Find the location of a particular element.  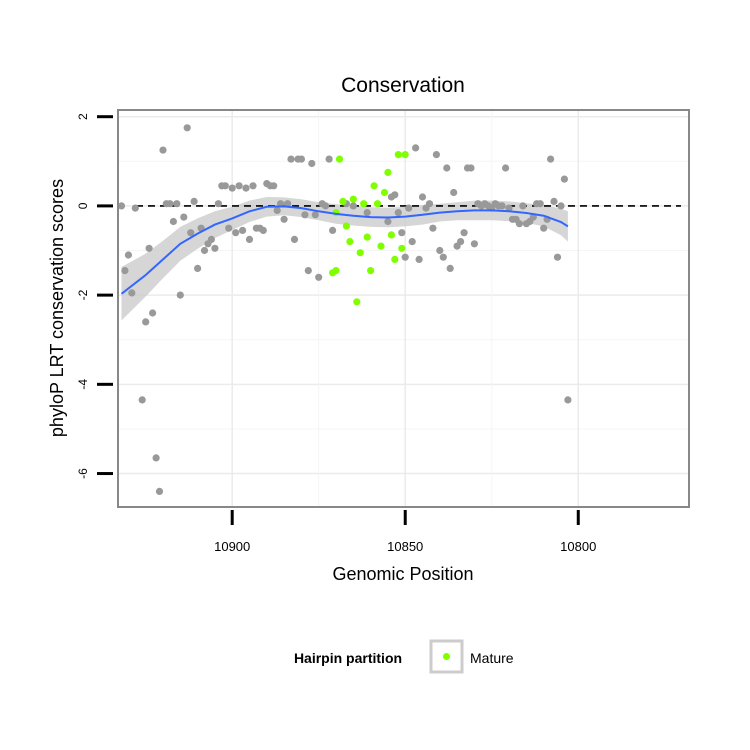

y-tick-label: -6 is located at coordinates (83, 473).